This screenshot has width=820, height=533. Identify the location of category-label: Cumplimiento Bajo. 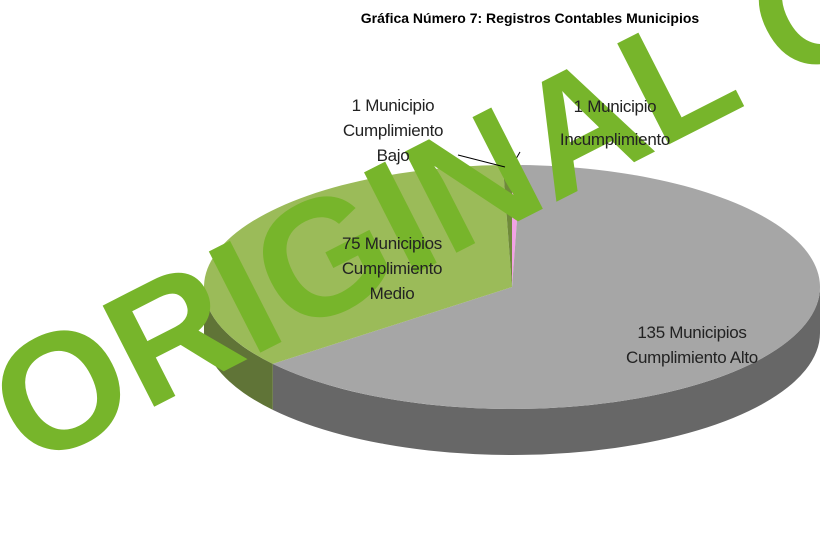
(393, 143).